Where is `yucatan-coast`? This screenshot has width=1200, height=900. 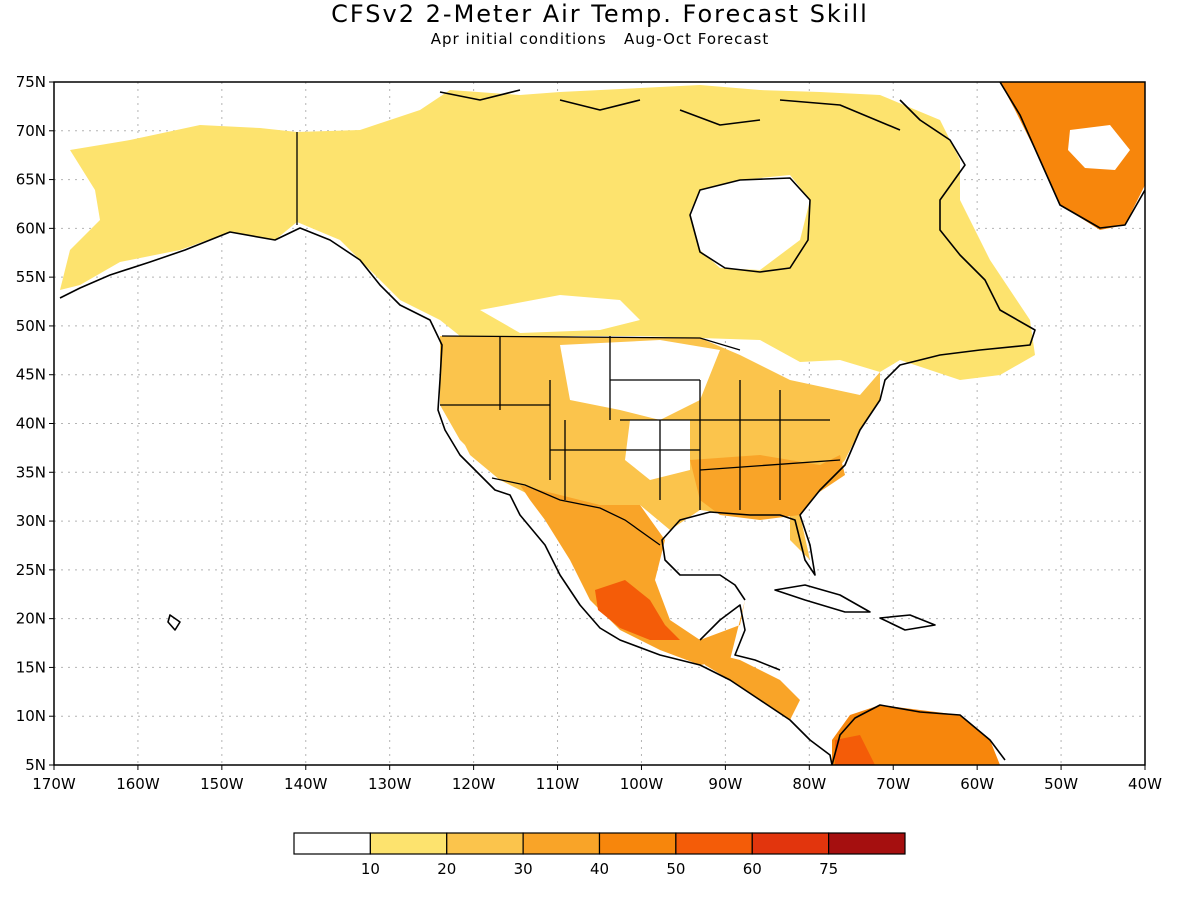
yucatan-coast is located at coordinates (740, 637).